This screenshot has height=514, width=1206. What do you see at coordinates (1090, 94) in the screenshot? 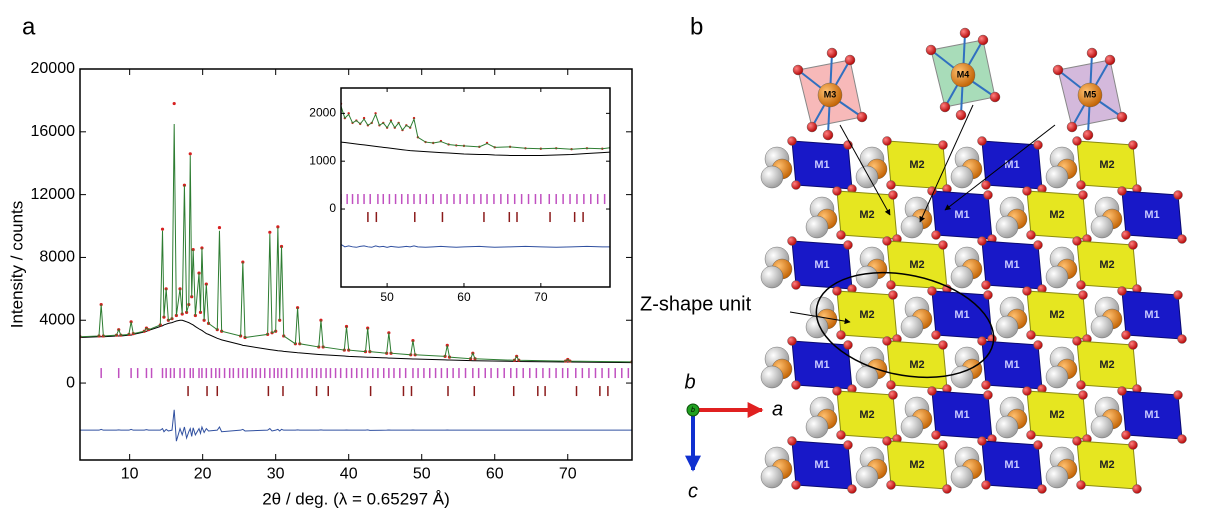
I see `polyhedron-label: M5` at bounding box center [1090, 94].